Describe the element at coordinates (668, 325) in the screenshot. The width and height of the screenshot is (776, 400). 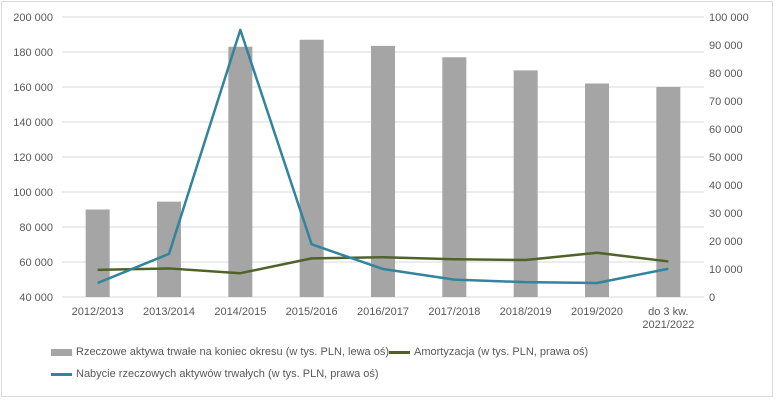
I see `x-tick-label: 2021/2022` at that location.